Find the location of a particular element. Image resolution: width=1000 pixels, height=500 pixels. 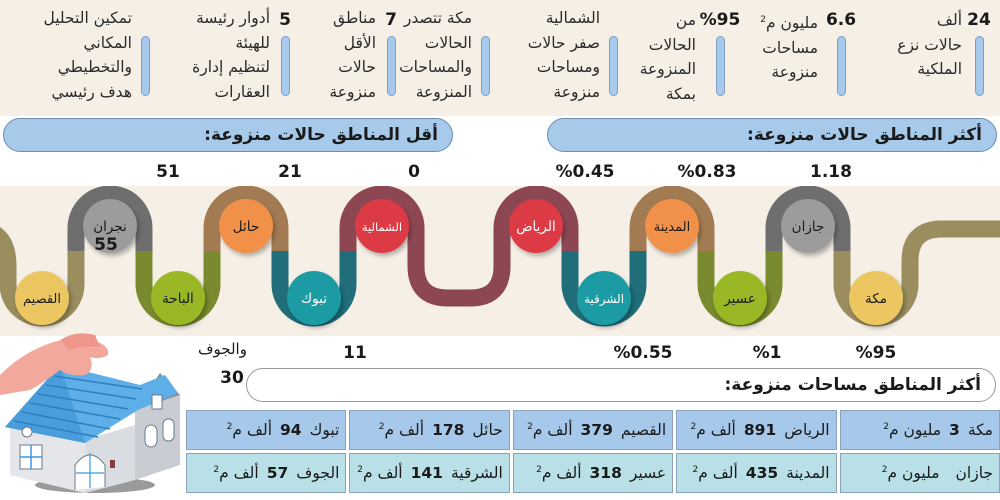

stat-land-expropriation-cases: 24 ألف حالات نزع الملكية is located at coordinates (944, 60).